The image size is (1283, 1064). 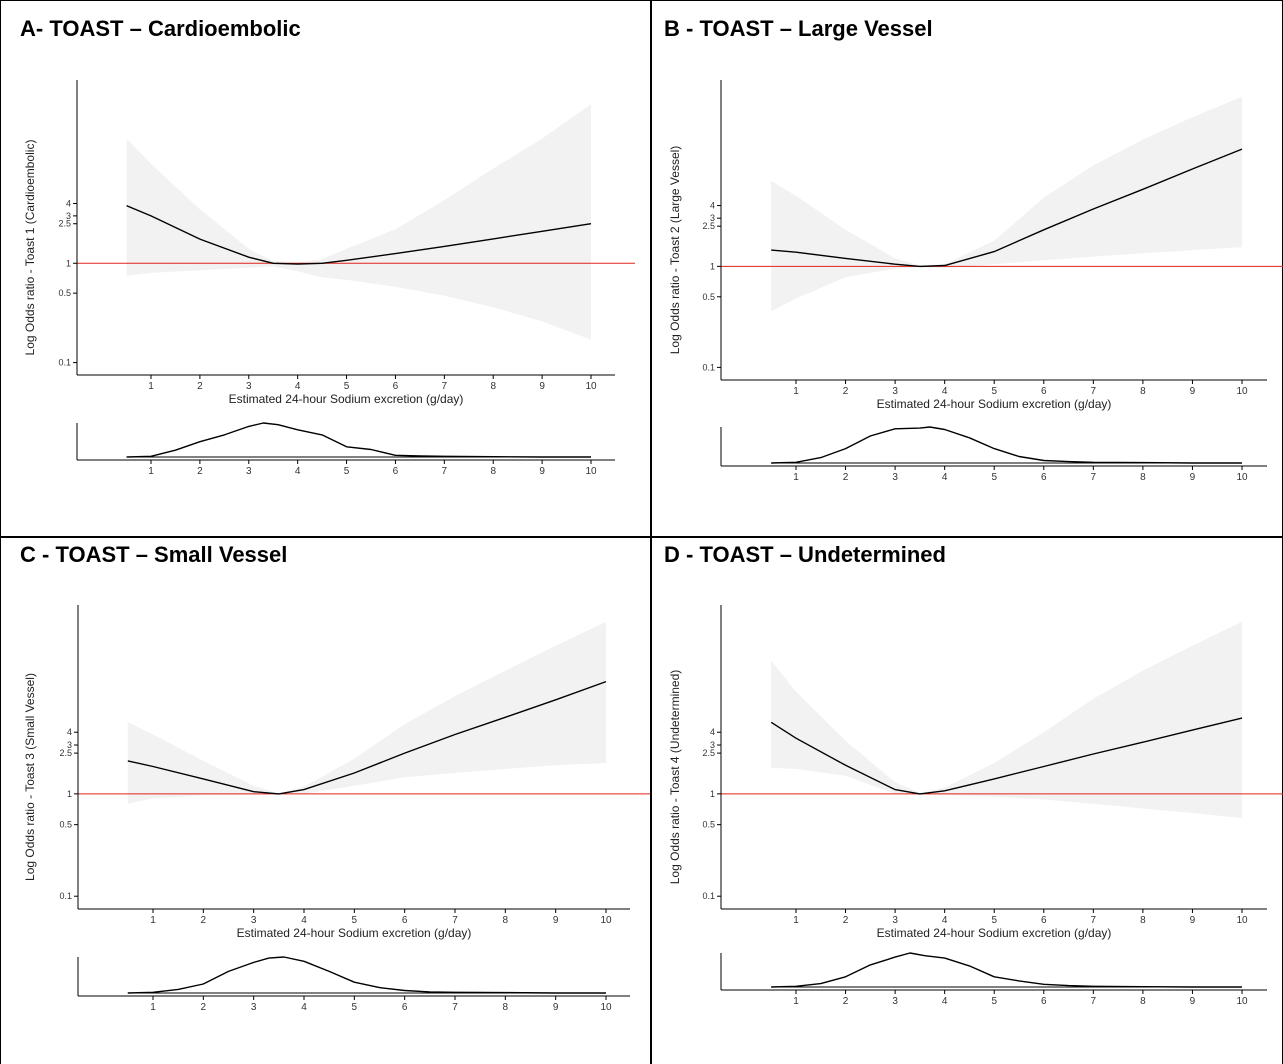 What do you see at coordinates (798, 28) in the screenshot?
I see `panel-title: B - TOAST – Large Vessel` at bounding box center [798, 28].